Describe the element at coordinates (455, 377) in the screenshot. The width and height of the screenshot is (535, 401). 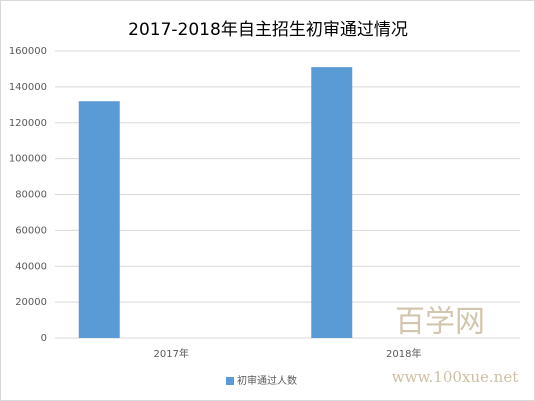
I see `watermark-url: www.100xue.net` at that location.